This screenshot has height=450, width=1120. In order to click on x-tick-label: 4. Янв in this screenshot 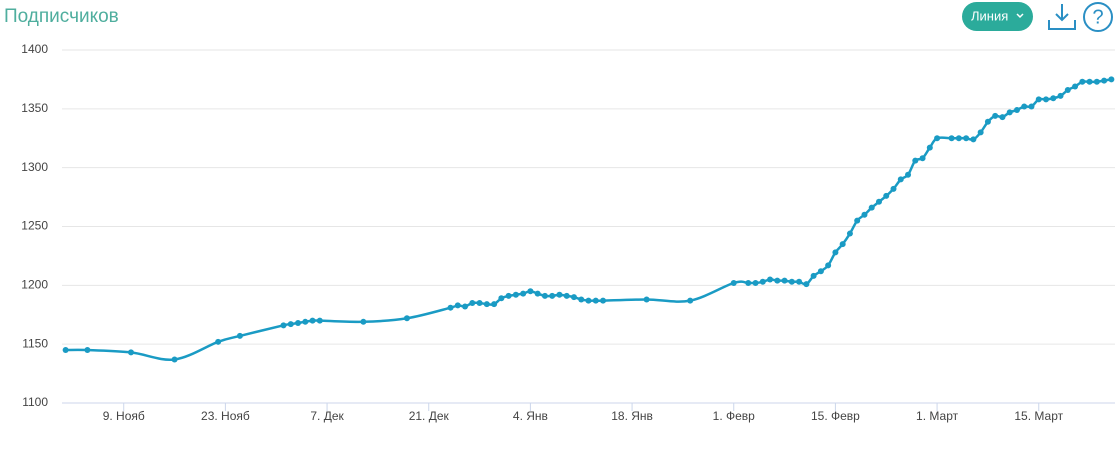, I will do `click(530, 416)`.